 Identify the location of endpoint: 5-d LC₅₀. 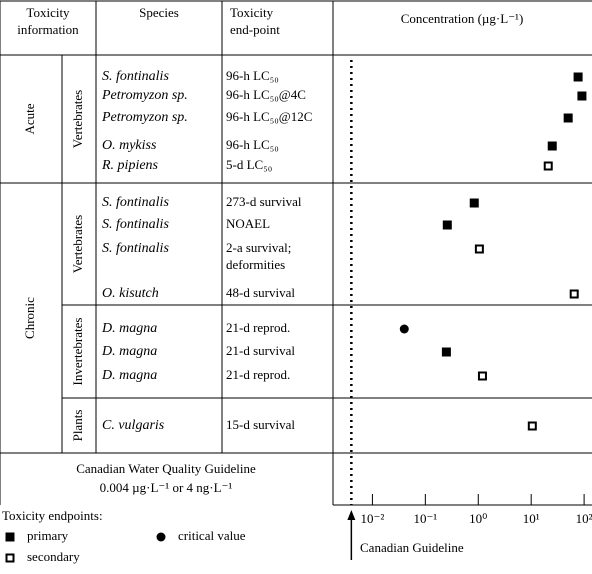
(249, 164).